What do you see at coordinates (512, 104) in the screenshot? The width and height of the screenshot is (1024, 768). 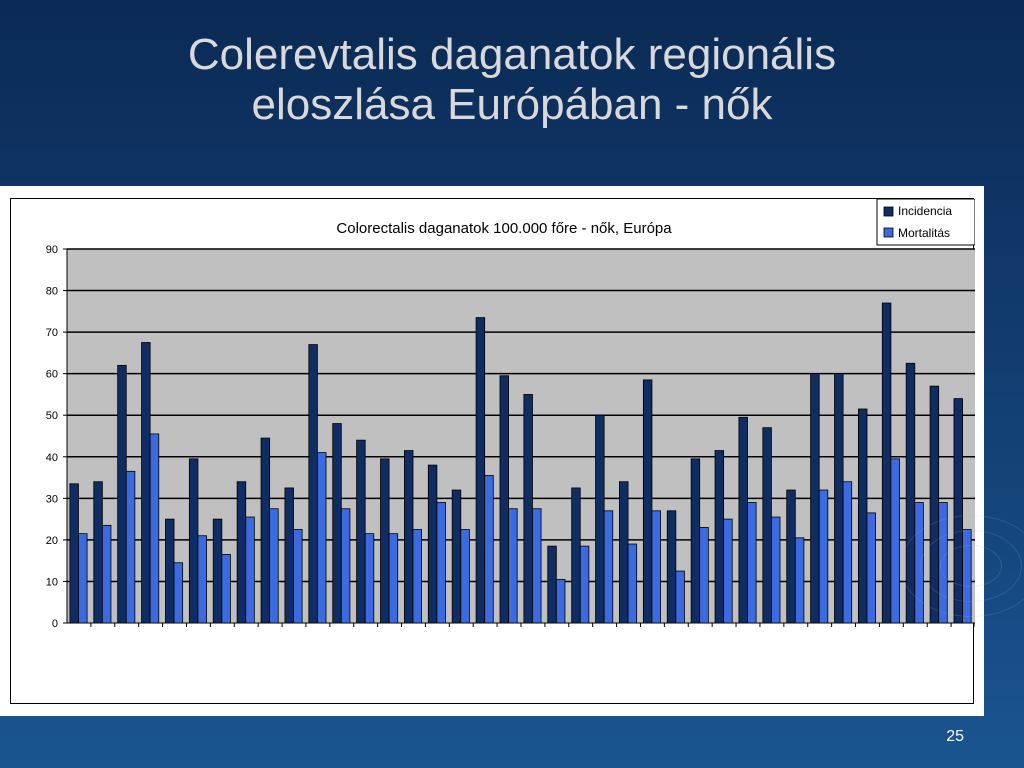 I see `slide-title-line-2: eloszlása Európában - nők` at bounding box center [512, 104].